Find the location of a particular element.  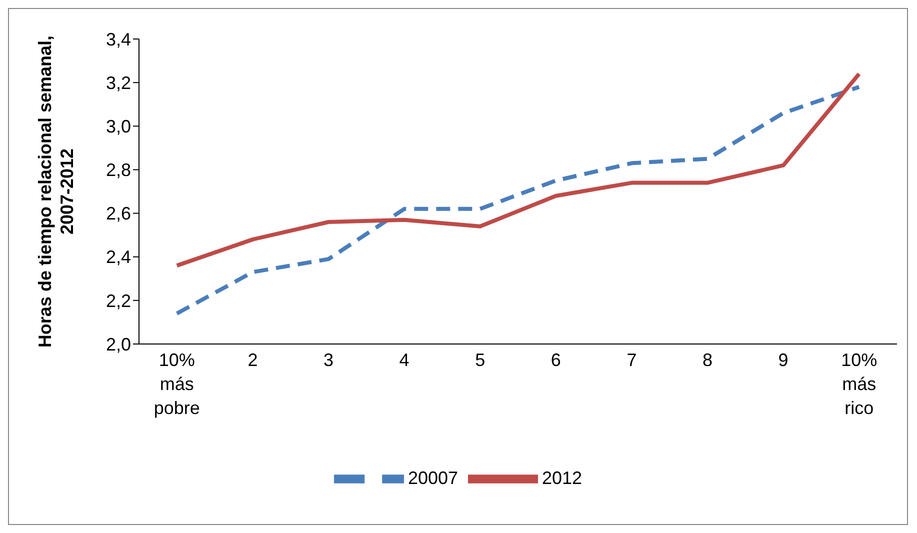

x-tick-label: 8 is located at coordinates (707, 360).